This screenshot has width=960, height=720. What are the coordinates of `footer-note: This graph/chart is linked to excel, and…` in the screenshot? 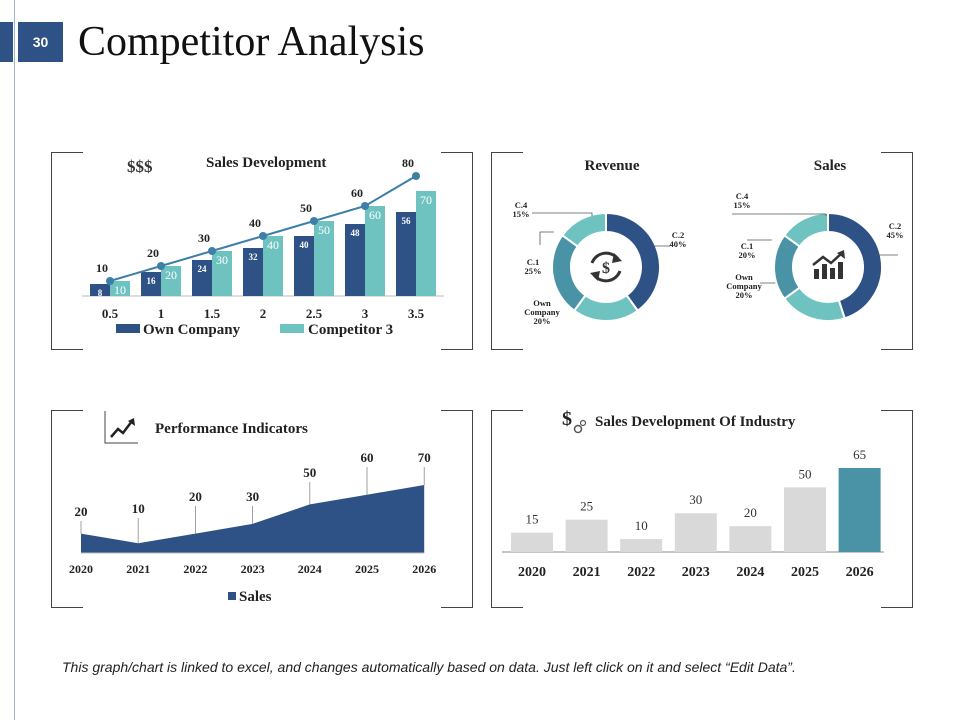 It's located at (429, 667).